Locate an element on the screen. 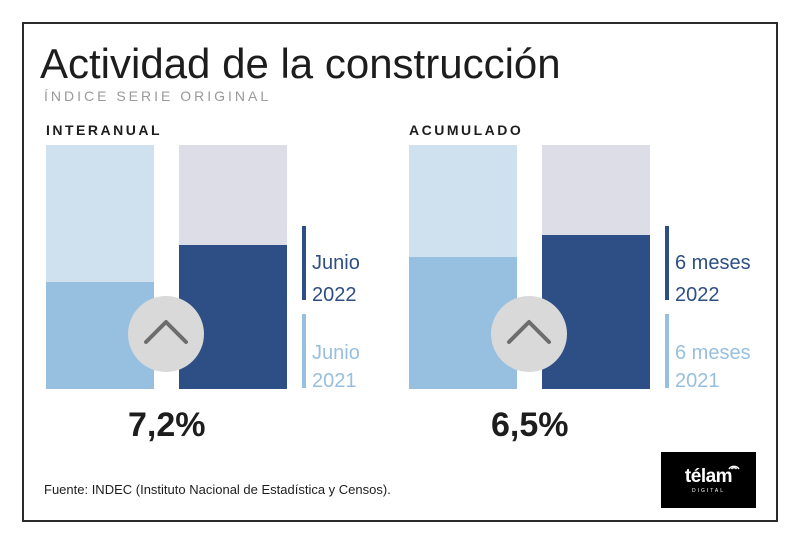 The image size is (800, 547). logo-wordmark: télam is located at coordinates (708, 476).